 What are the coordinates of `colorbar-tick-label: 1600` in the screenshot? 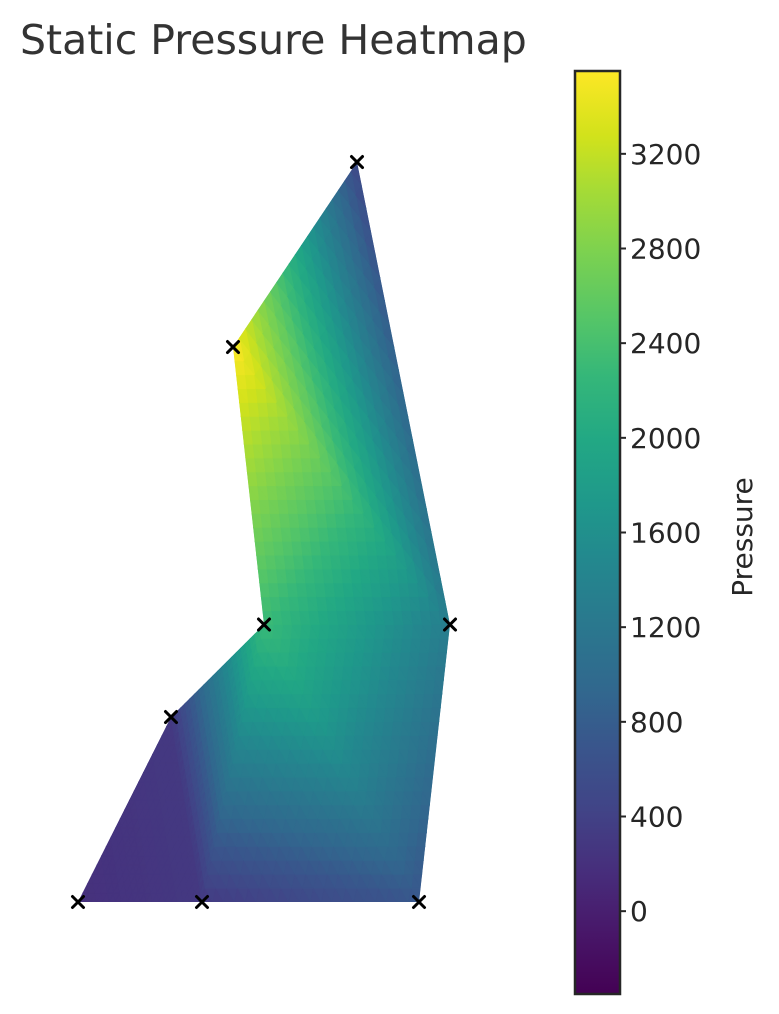 It's located at (665, 533).